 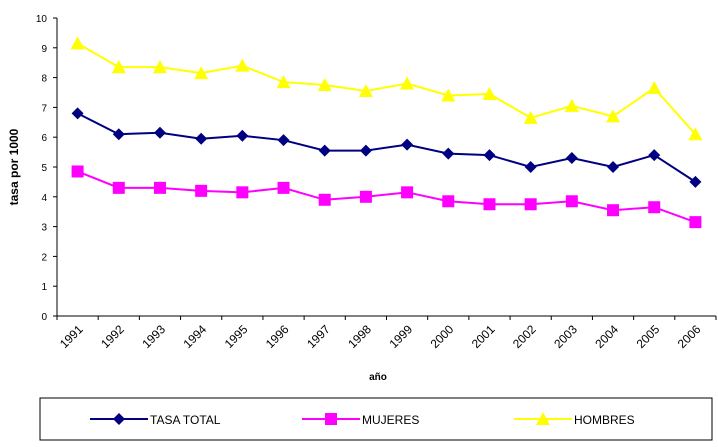 What do you see at coordinates (359, 336) in the screenshot?
I see `x-tick-label: 1998` at bounding box center [359, 336].